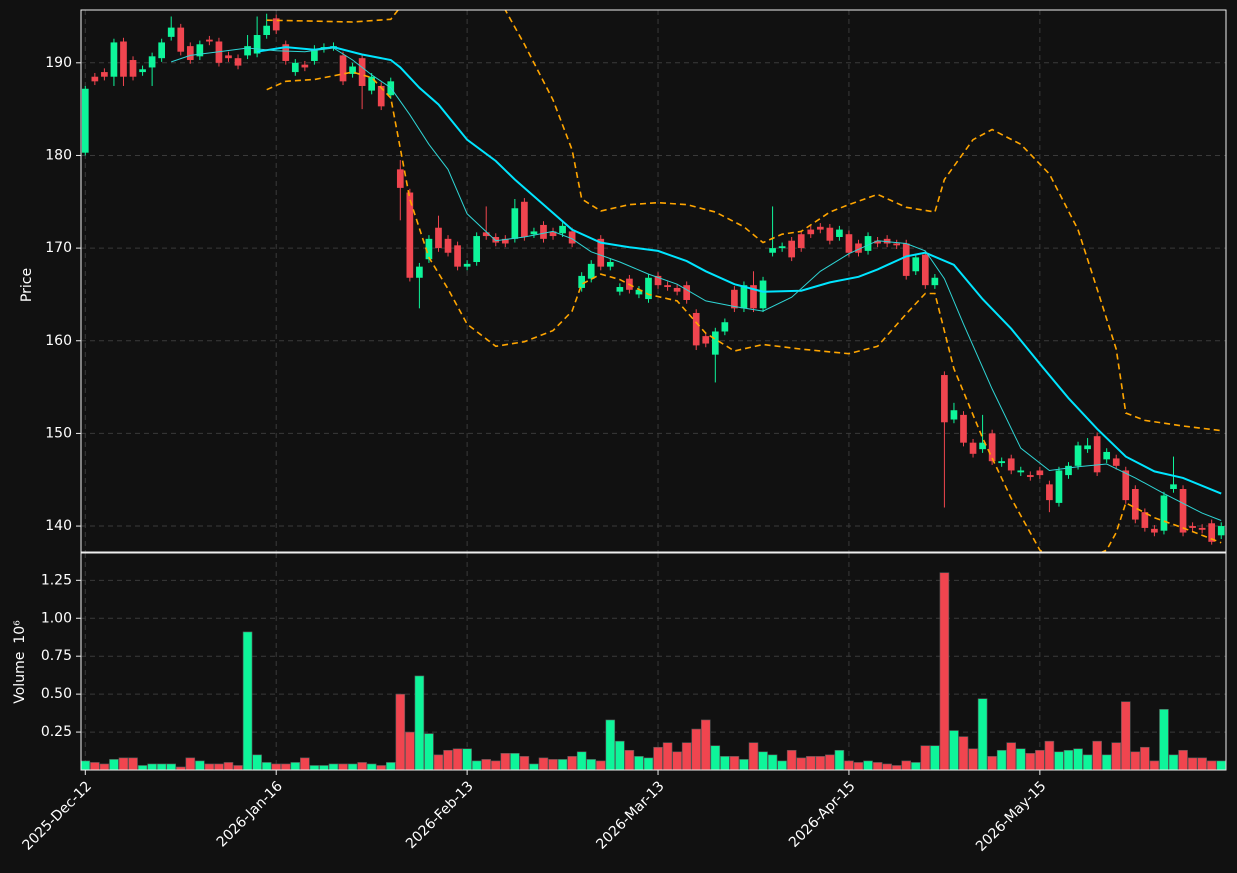 The width and height of the screenshot is (1237, 873). Describe the element at coordinates (56, 580) in the screenshot. I see `y-tick-label: 1.25` at that location.